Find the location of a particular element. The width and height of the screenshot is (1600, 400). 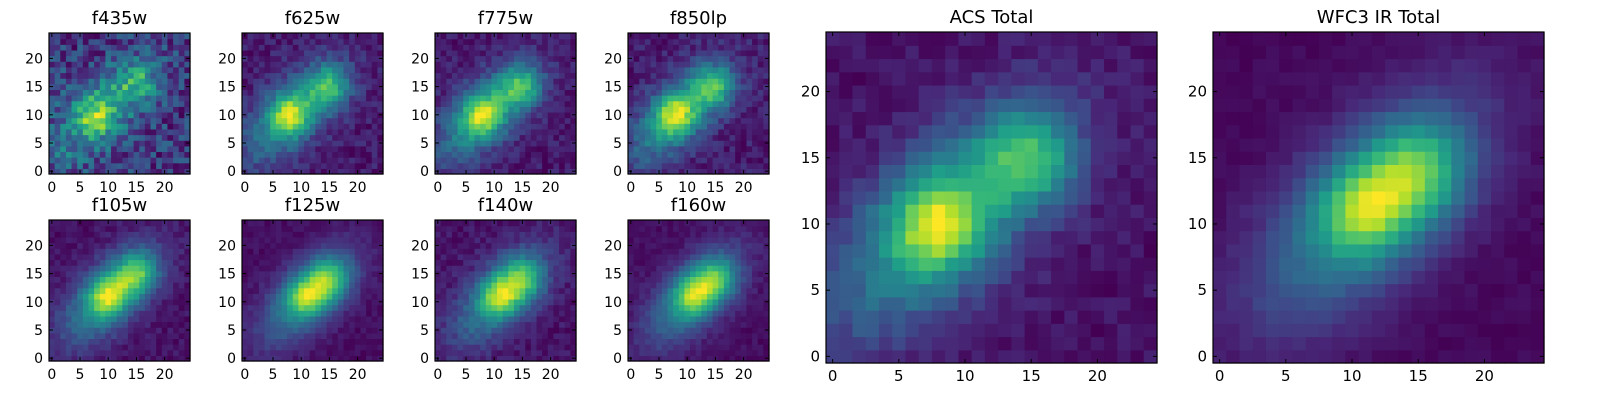

x-tick-label: 10 is located at coordinates (108, 375).